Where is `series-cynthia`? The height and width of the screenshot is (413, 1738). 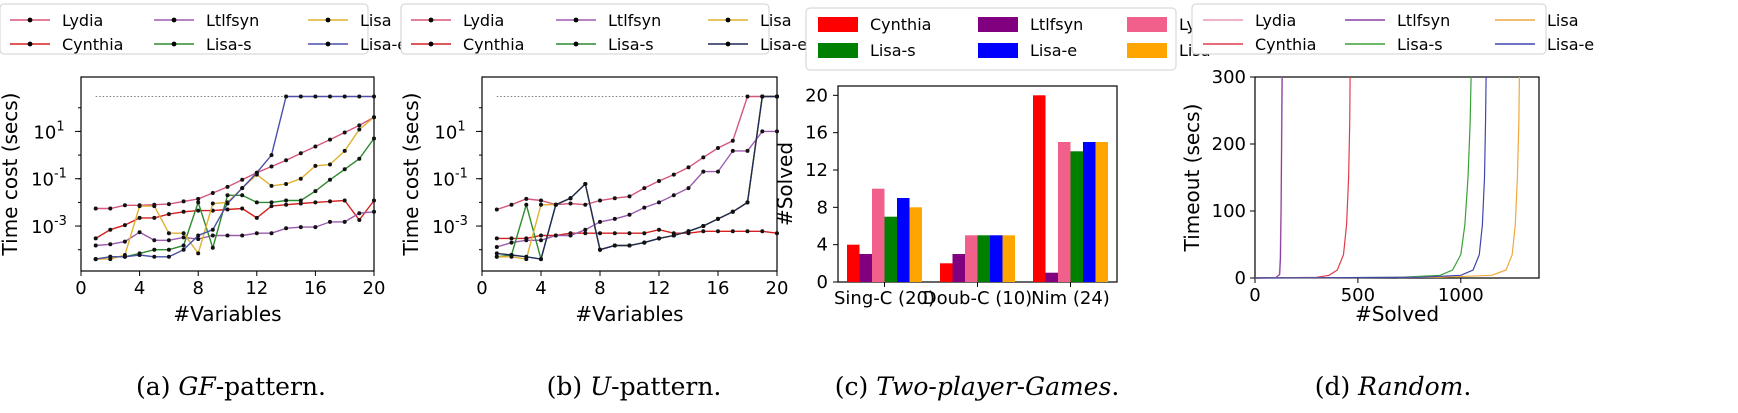
series-cynthia is located at coordinates (636, 234).